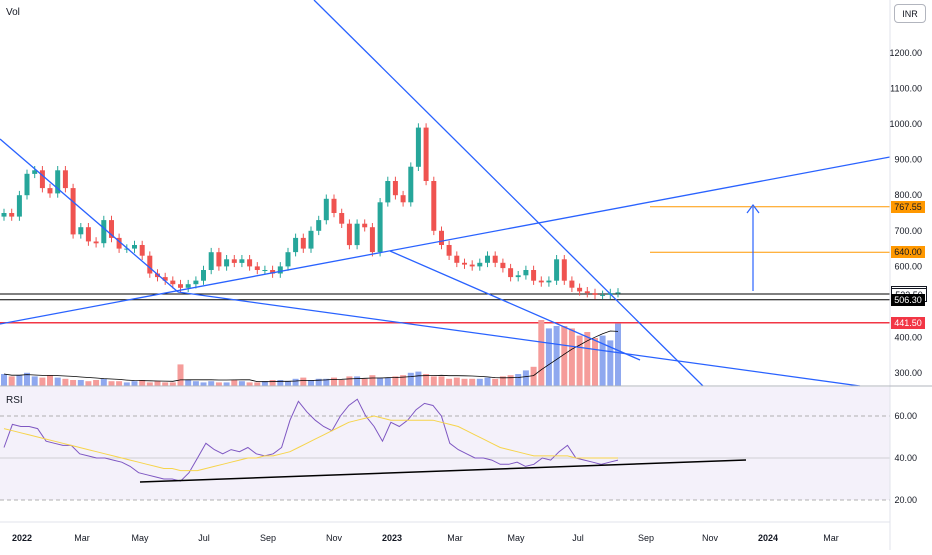 The width and height of the screenshot is (932, 555). Describe the element at coordinates (443, 471) in the screenshot. I see `rsi-trendline` at that location.